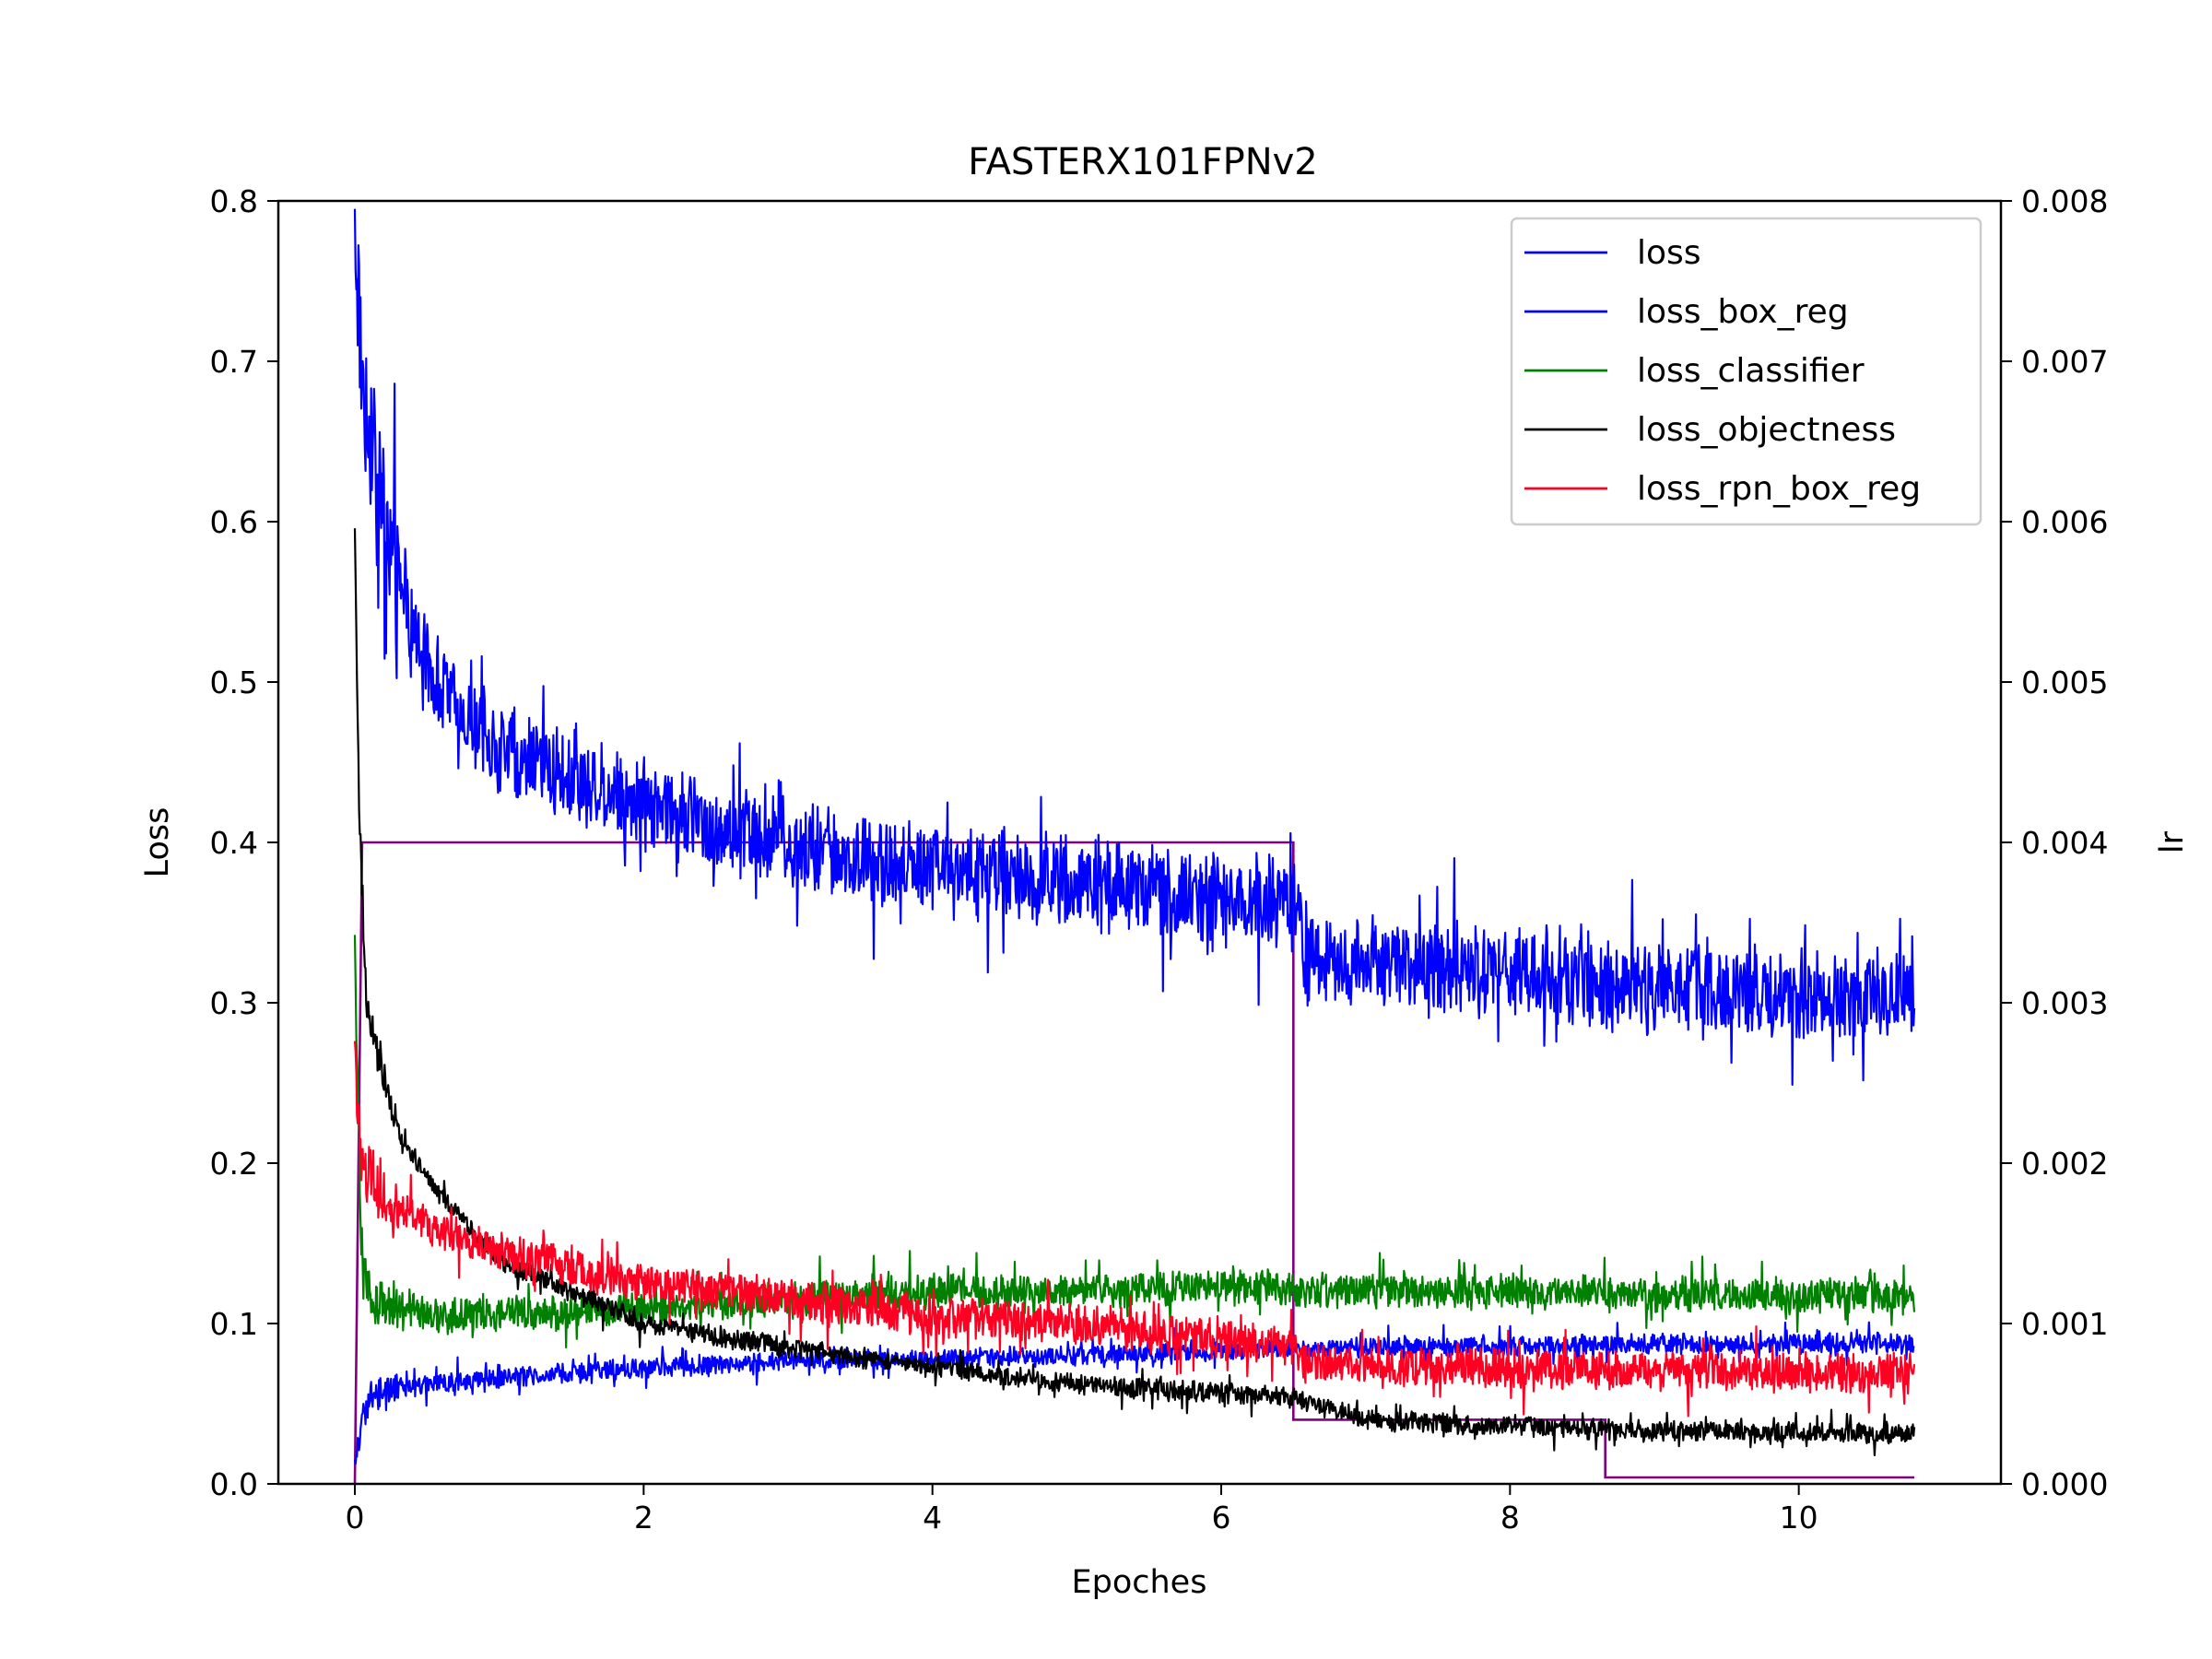  What do you see at coordinates (234, 843) in the screenshot?
I see `y-tick-label: 0.4` at bounding box center [234, 843].